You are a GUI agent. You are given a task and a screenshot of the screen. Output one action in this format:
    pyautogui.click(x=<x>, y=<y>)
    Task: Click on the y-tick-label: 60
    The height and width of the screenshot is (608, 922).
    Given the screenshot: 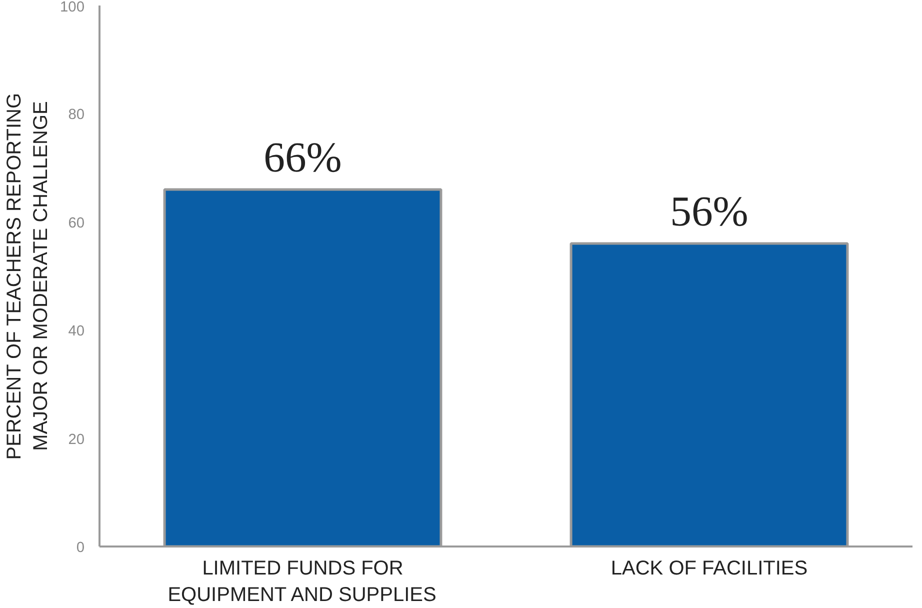 What is the action you would take?
    pyautogui.click(x=76, y=223)
    